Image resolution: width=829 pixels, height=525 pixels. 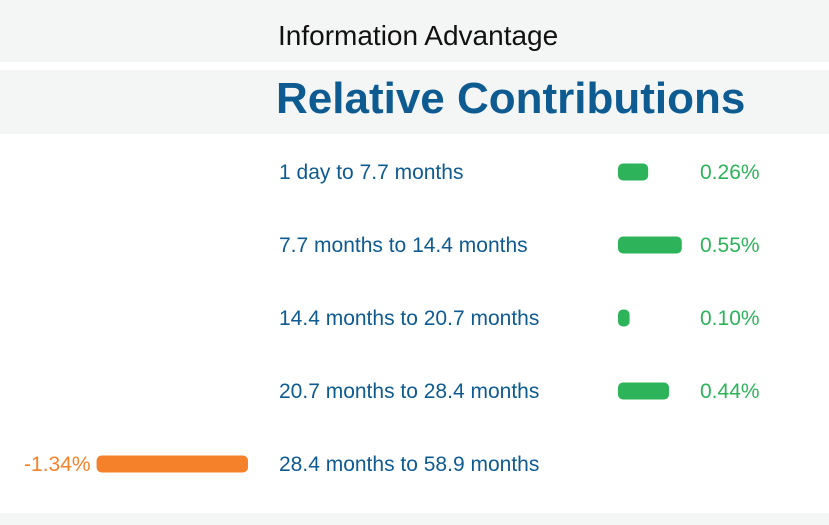 I want to click on title-band, so click(x=414, y=102).